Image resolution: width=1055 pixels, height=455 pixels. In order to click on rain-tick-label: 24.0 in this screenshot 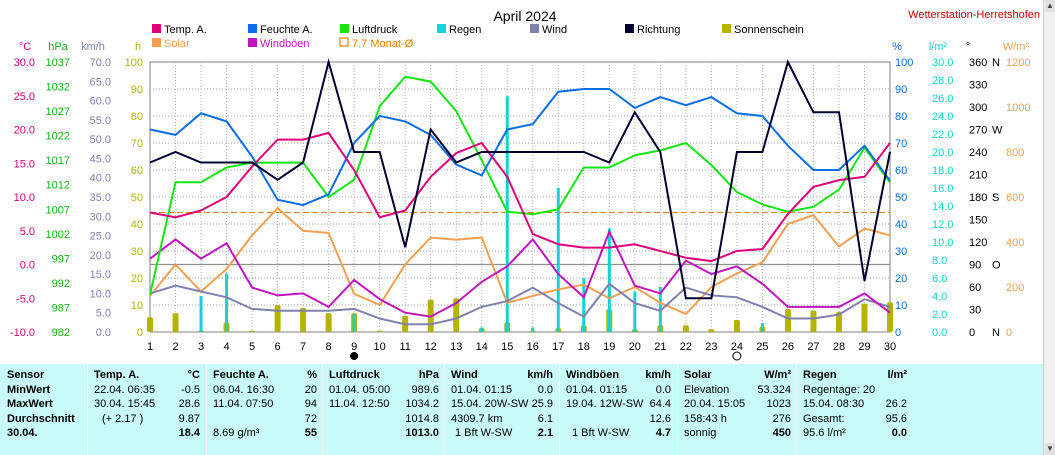, I will do `click(942, 117)`.